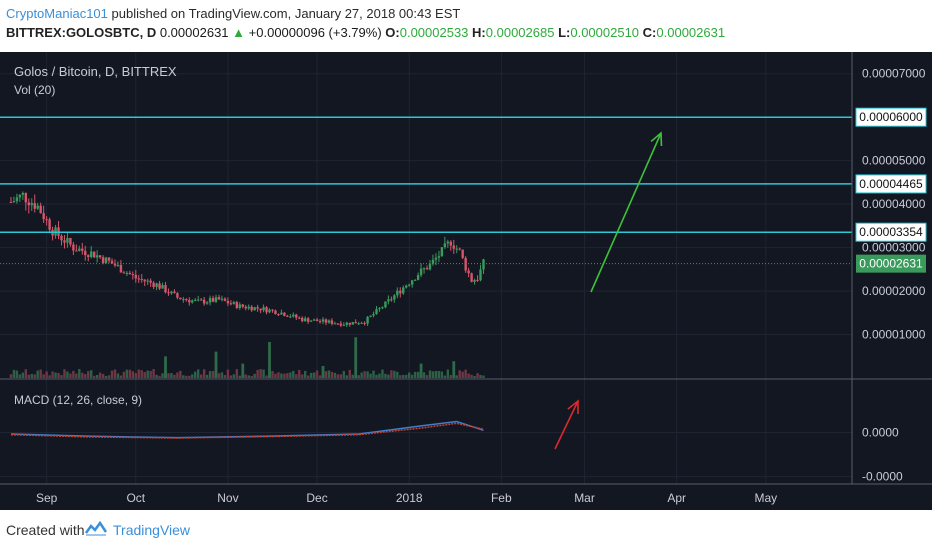 The image size is (932, 550). I want to click on signal-line, so click(247, 430).